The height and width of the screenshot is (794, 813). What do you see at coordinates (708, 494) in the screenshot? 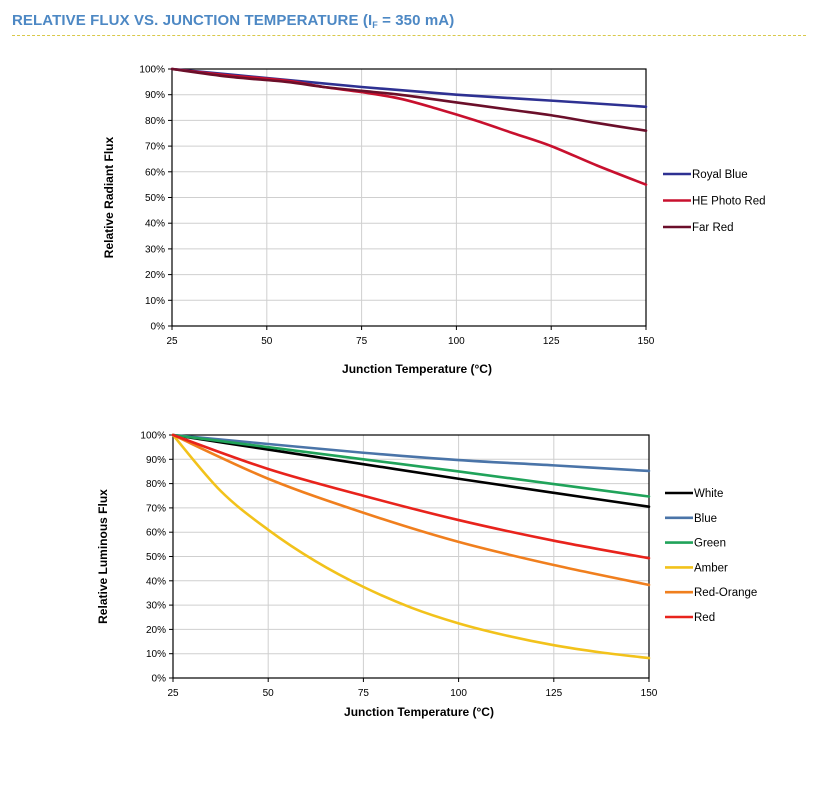
I see `legend-label-white: White` at bounding box center [708, 494].